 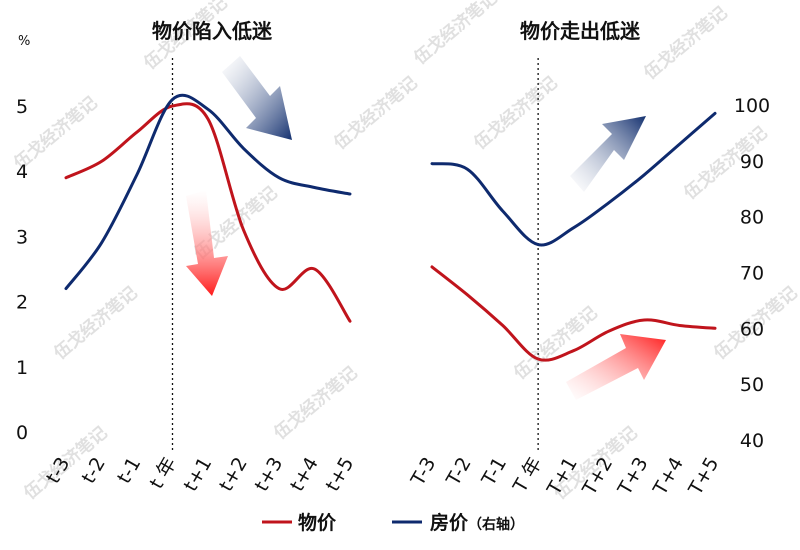 What do you see at coordinates (668, 477) in the screenshot?
I see `right-x-tick-label: T+4` at bounding box center [668, 477].